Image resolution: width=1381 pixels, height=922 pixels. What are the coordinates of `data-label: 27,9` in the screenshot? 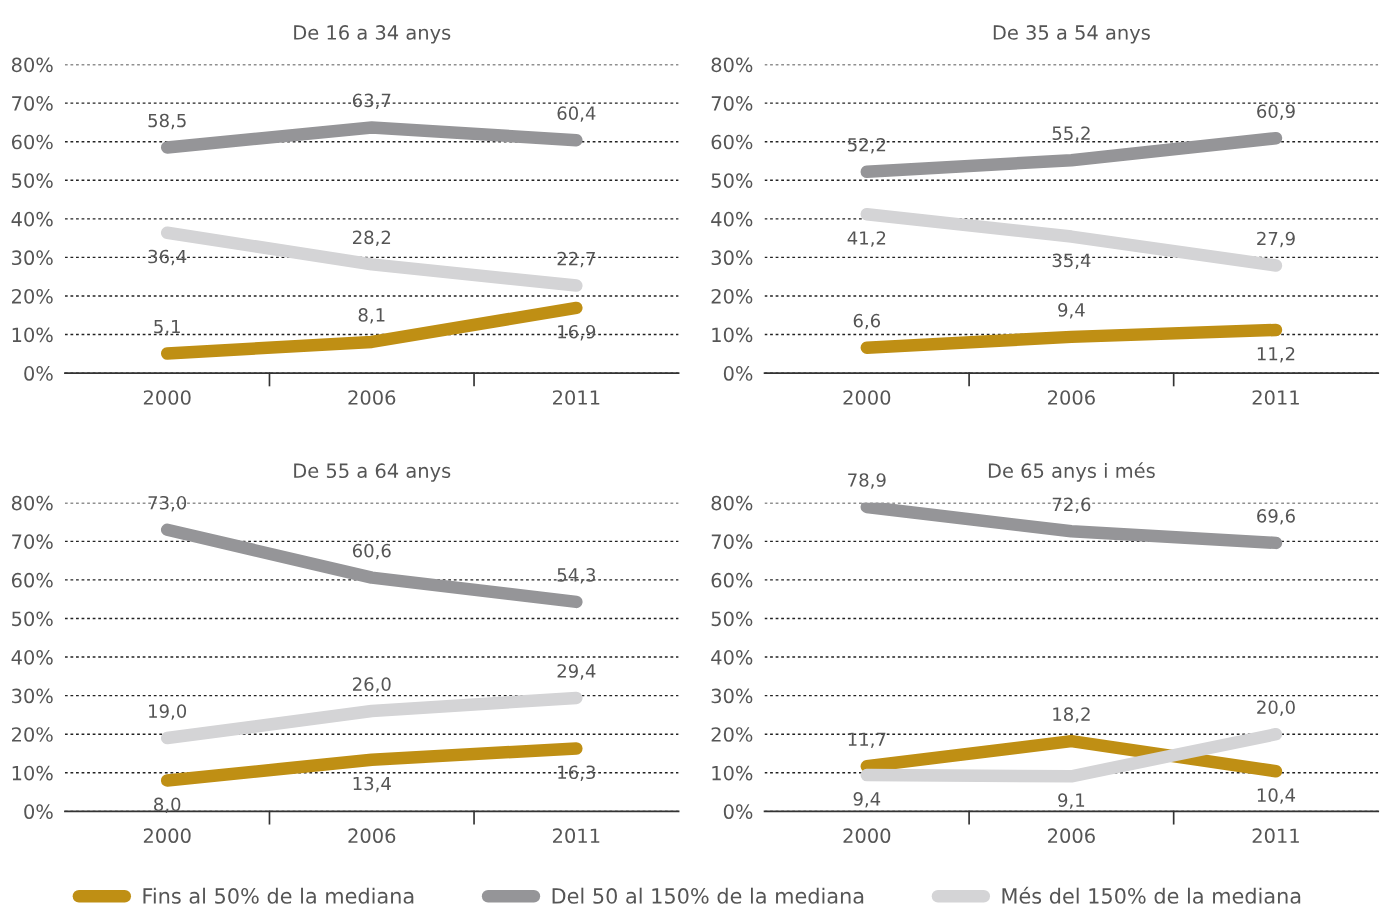 It's located at (1276, 239).